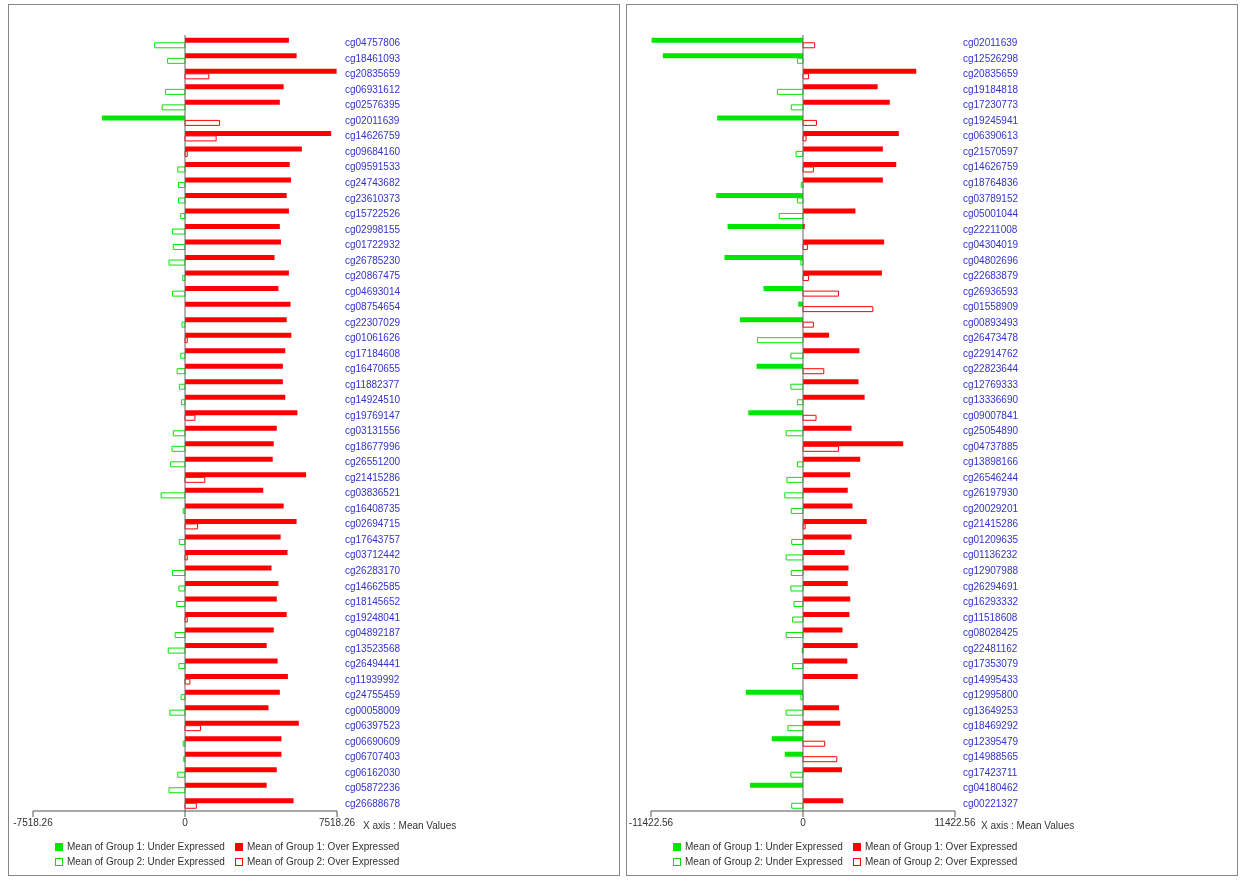  I want to click on y-tick-label: cg18469292, so click(991, 726).